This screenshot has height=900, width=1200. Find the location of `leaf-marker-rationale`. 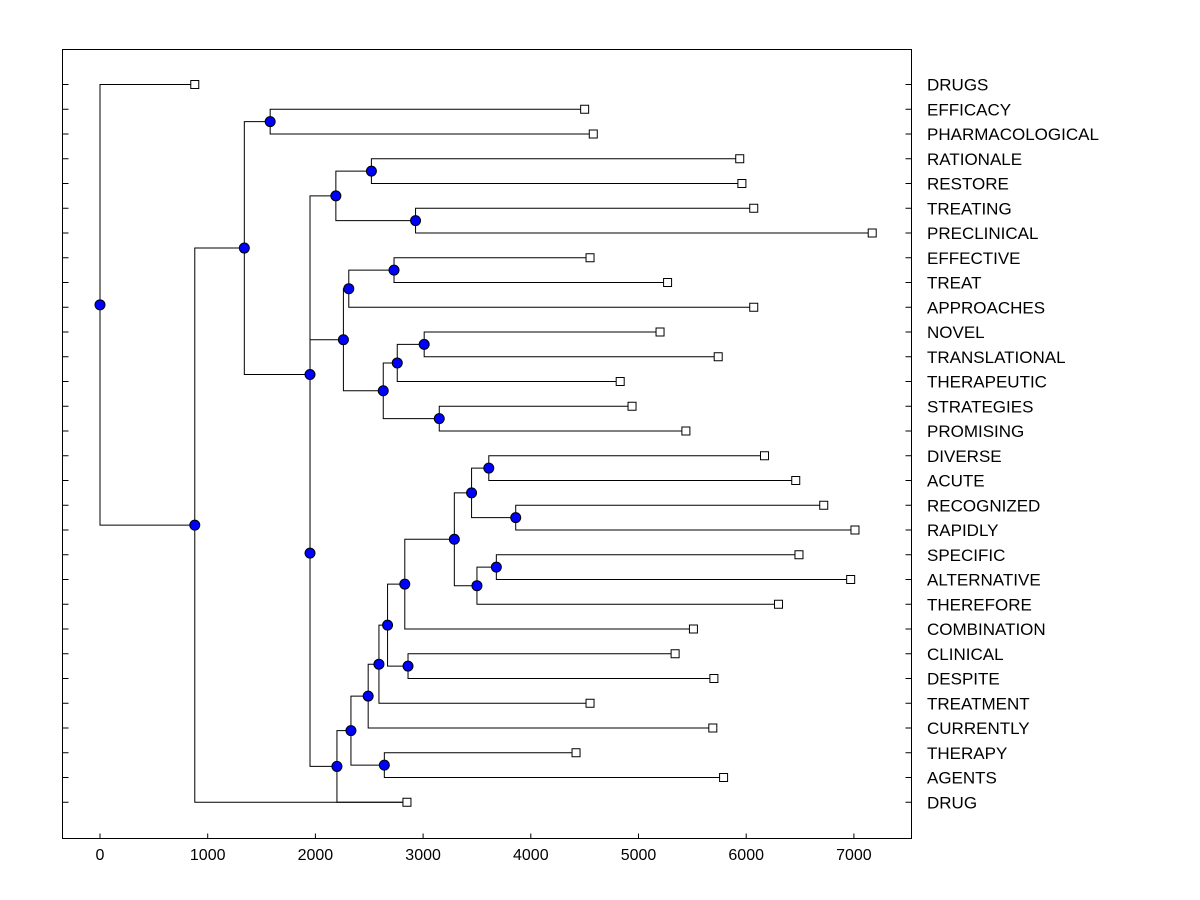

leaf-marker-rationale is located at coordinates (740, 159).